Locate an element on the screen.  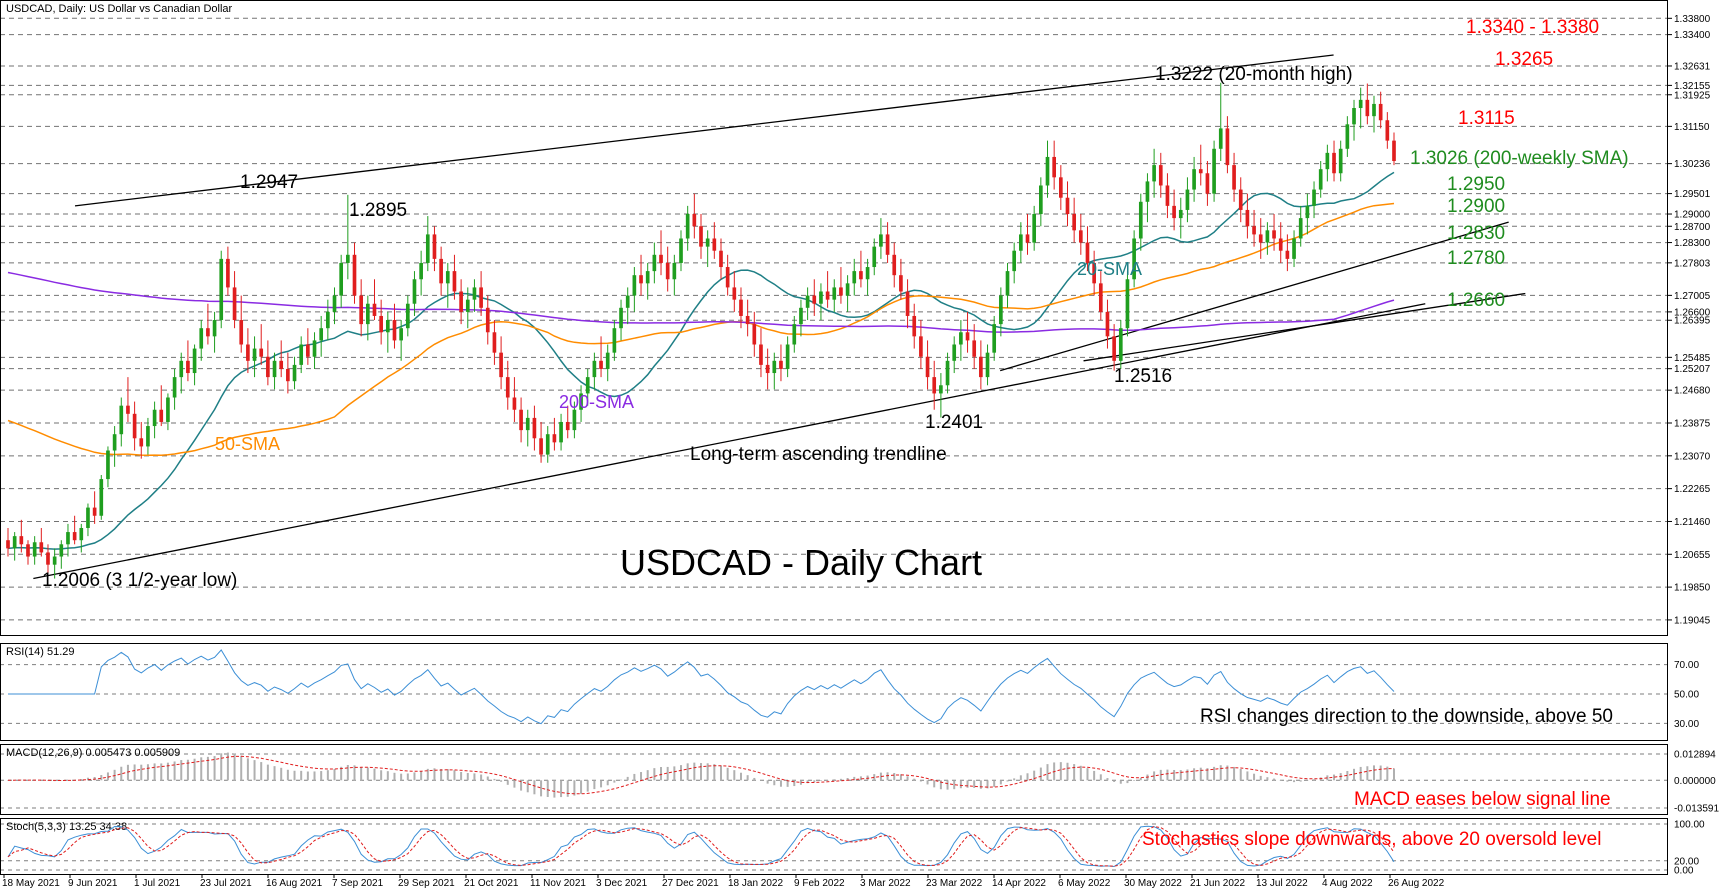
price-tick-label: 1.19045 is located at coordinates (1692, 620).